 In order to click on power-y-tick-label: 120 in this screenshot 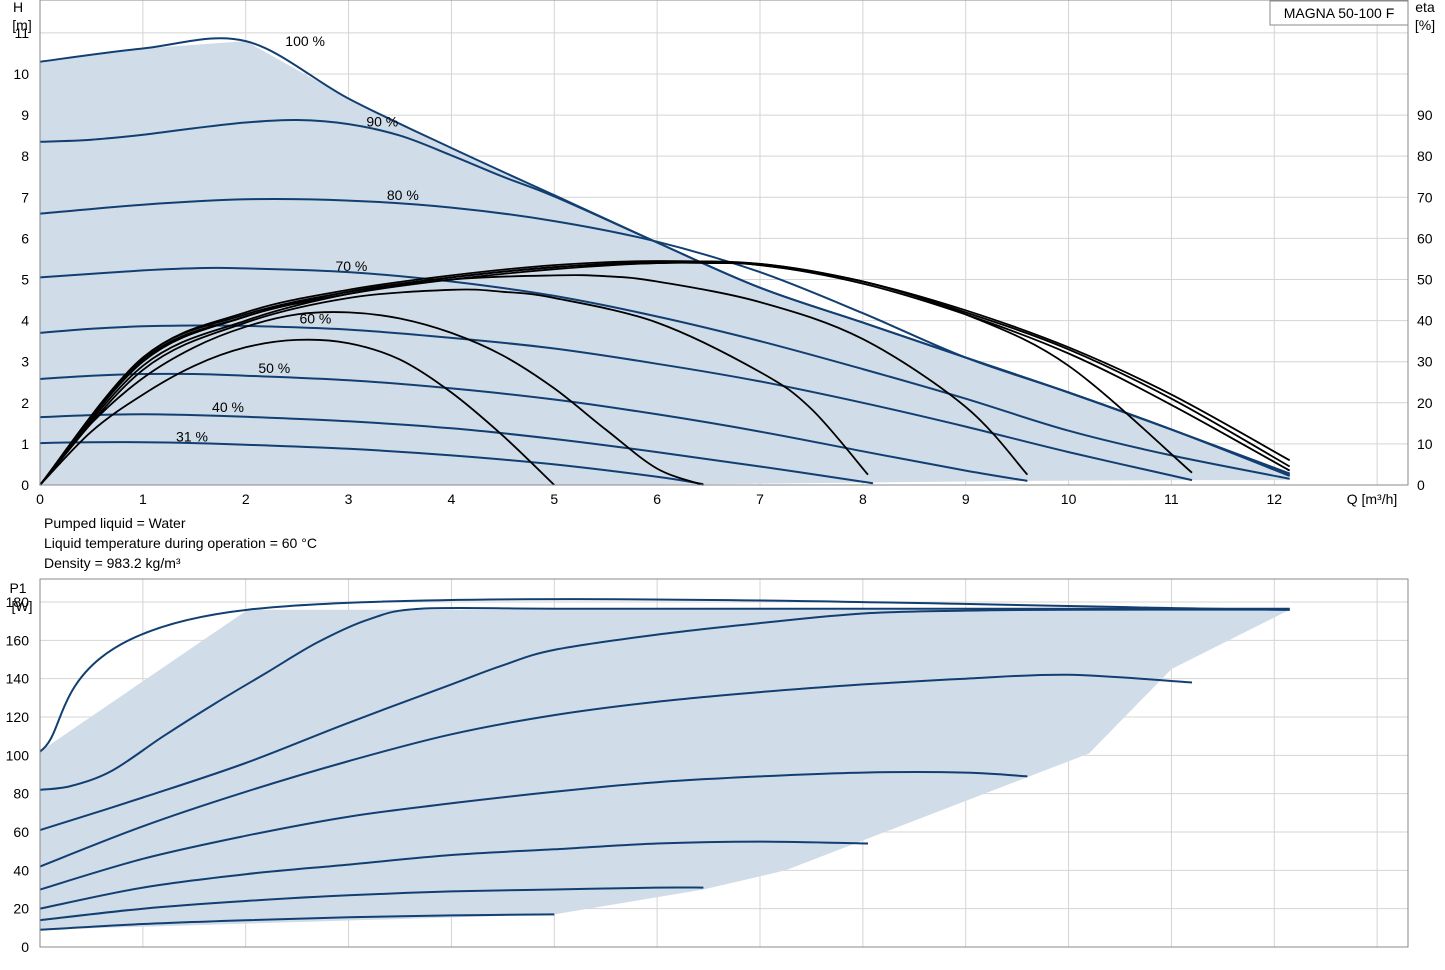, I will do `click(18, 717)`.